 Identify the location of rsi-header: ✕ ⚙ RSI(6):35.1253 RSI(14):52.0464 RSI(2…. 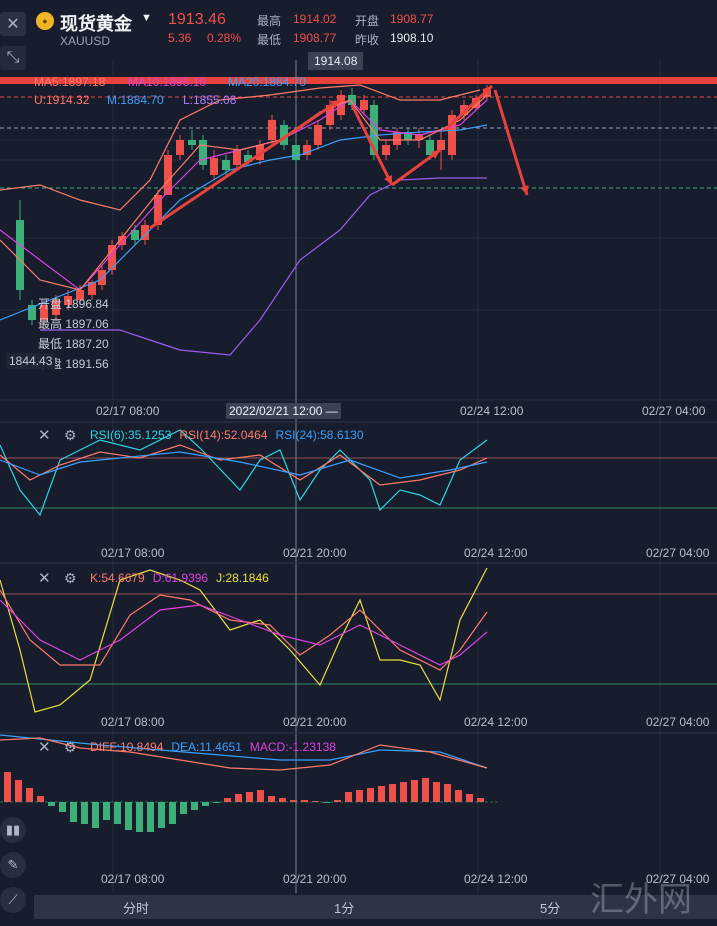
(201, 435).